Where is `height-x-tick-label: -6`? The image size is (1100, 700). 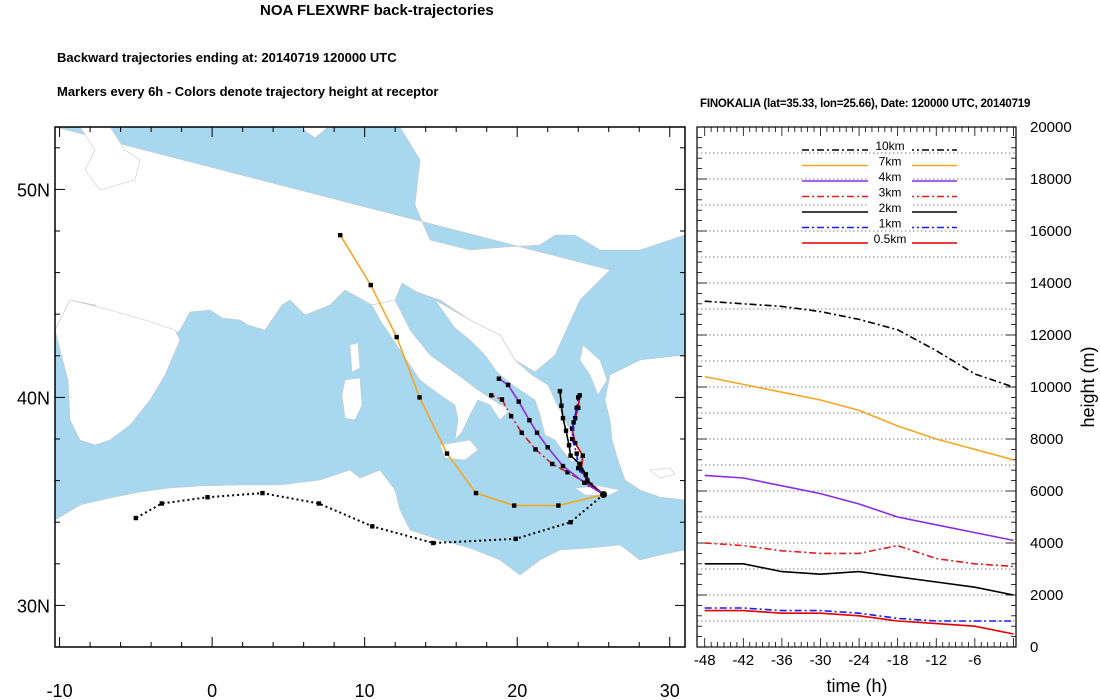
height-x-tick-label: -6 is located at coordinates (974, 660).